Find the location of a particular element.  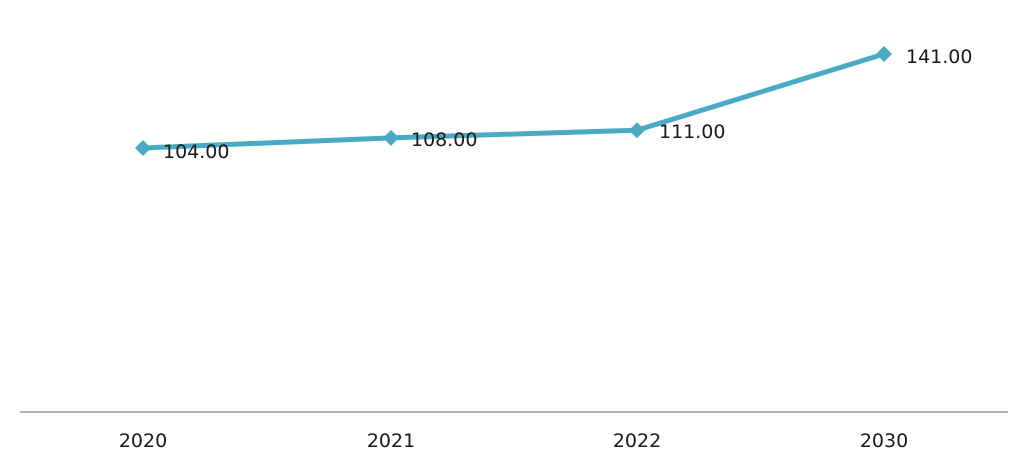

data-marker-2020 is located at coordinates (143, 148).